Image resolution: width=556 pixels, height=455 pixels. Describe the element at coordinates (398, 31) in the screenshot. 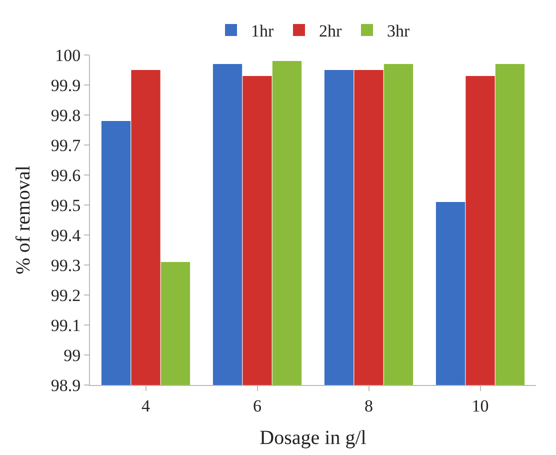

I see `legend-label: 3hr` at that location.